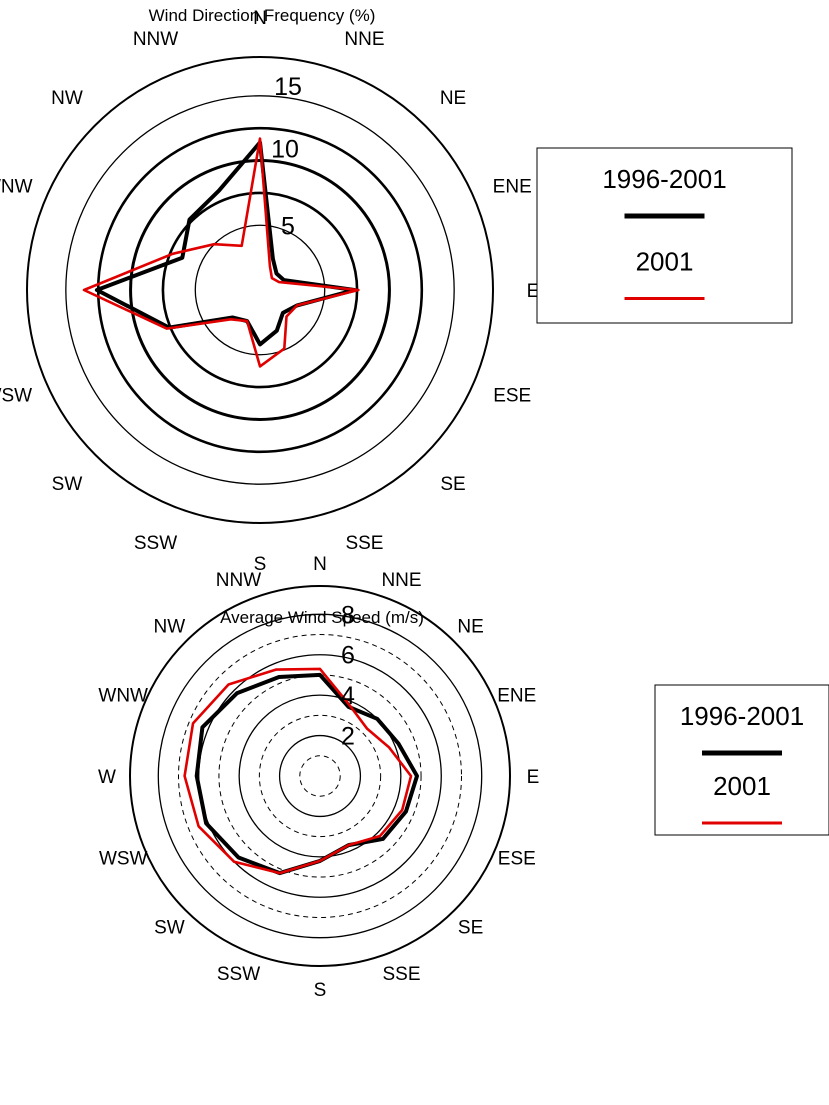 The width and height of the screenshot is (829, 1105). I want to click on tick-label: 15, so click(288, 87).